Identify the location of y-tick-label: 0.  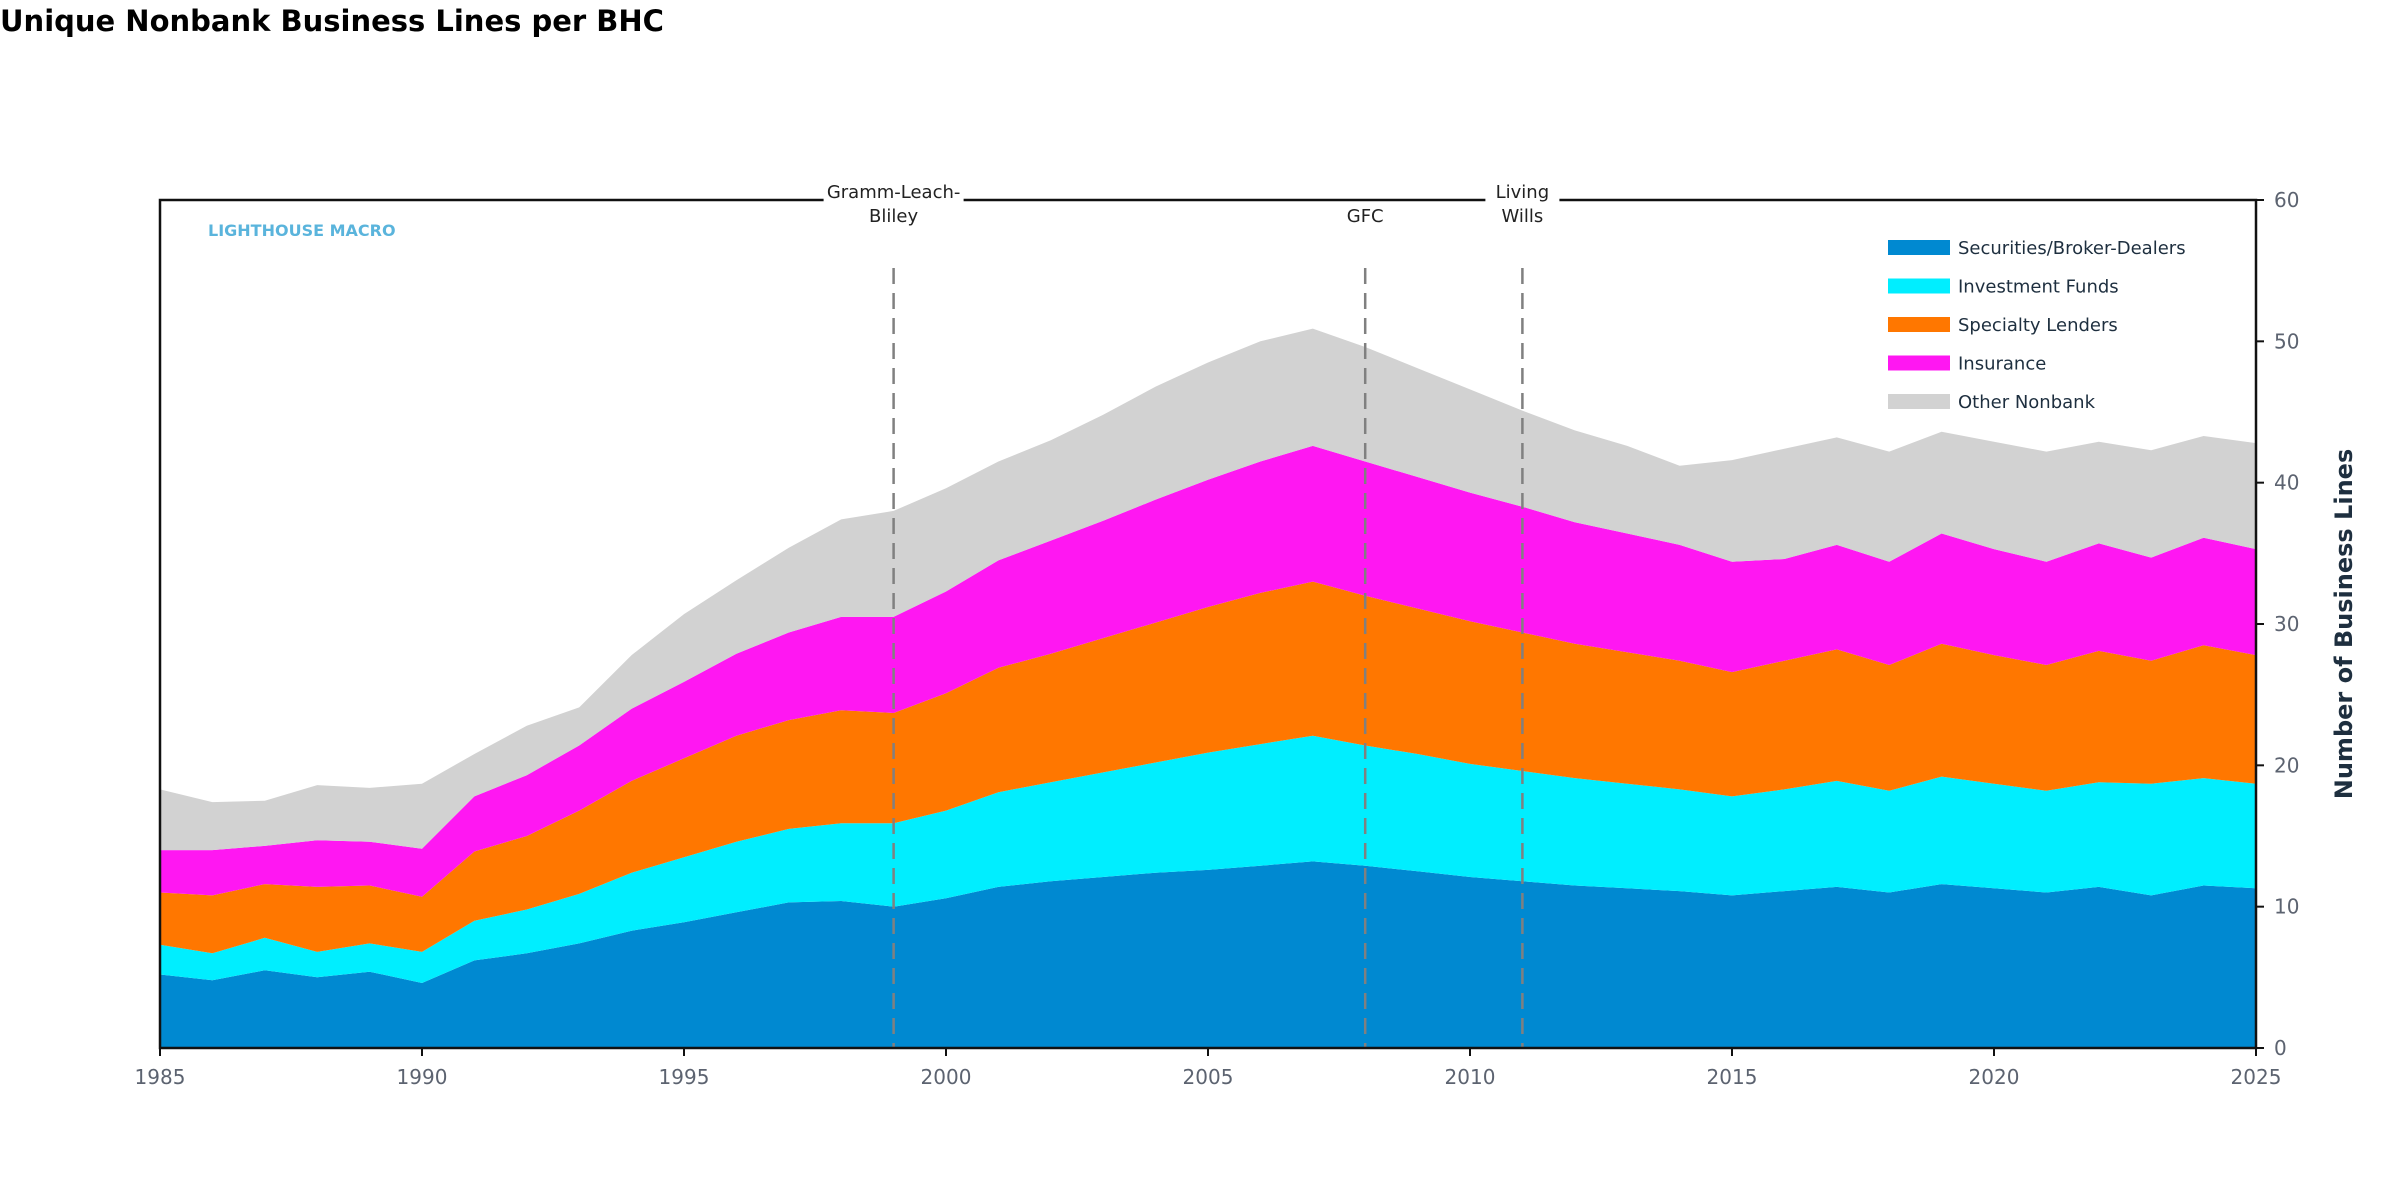
(2280, 1048).